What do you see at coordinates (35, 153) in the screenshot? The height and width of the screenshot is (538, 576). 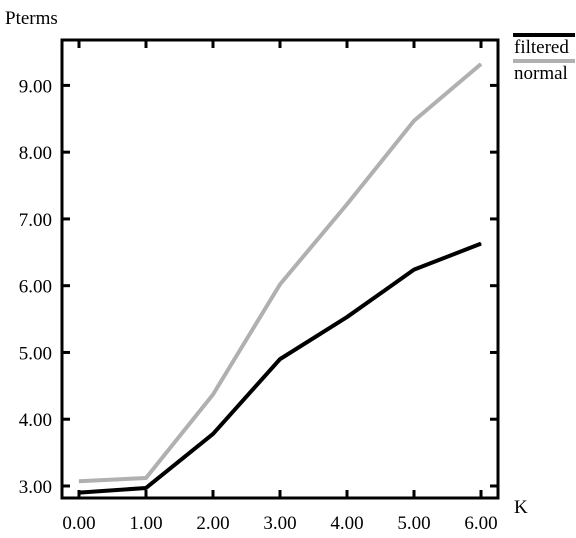 I see `y-tick-label: 8.00` at bounding box center [35, 153].